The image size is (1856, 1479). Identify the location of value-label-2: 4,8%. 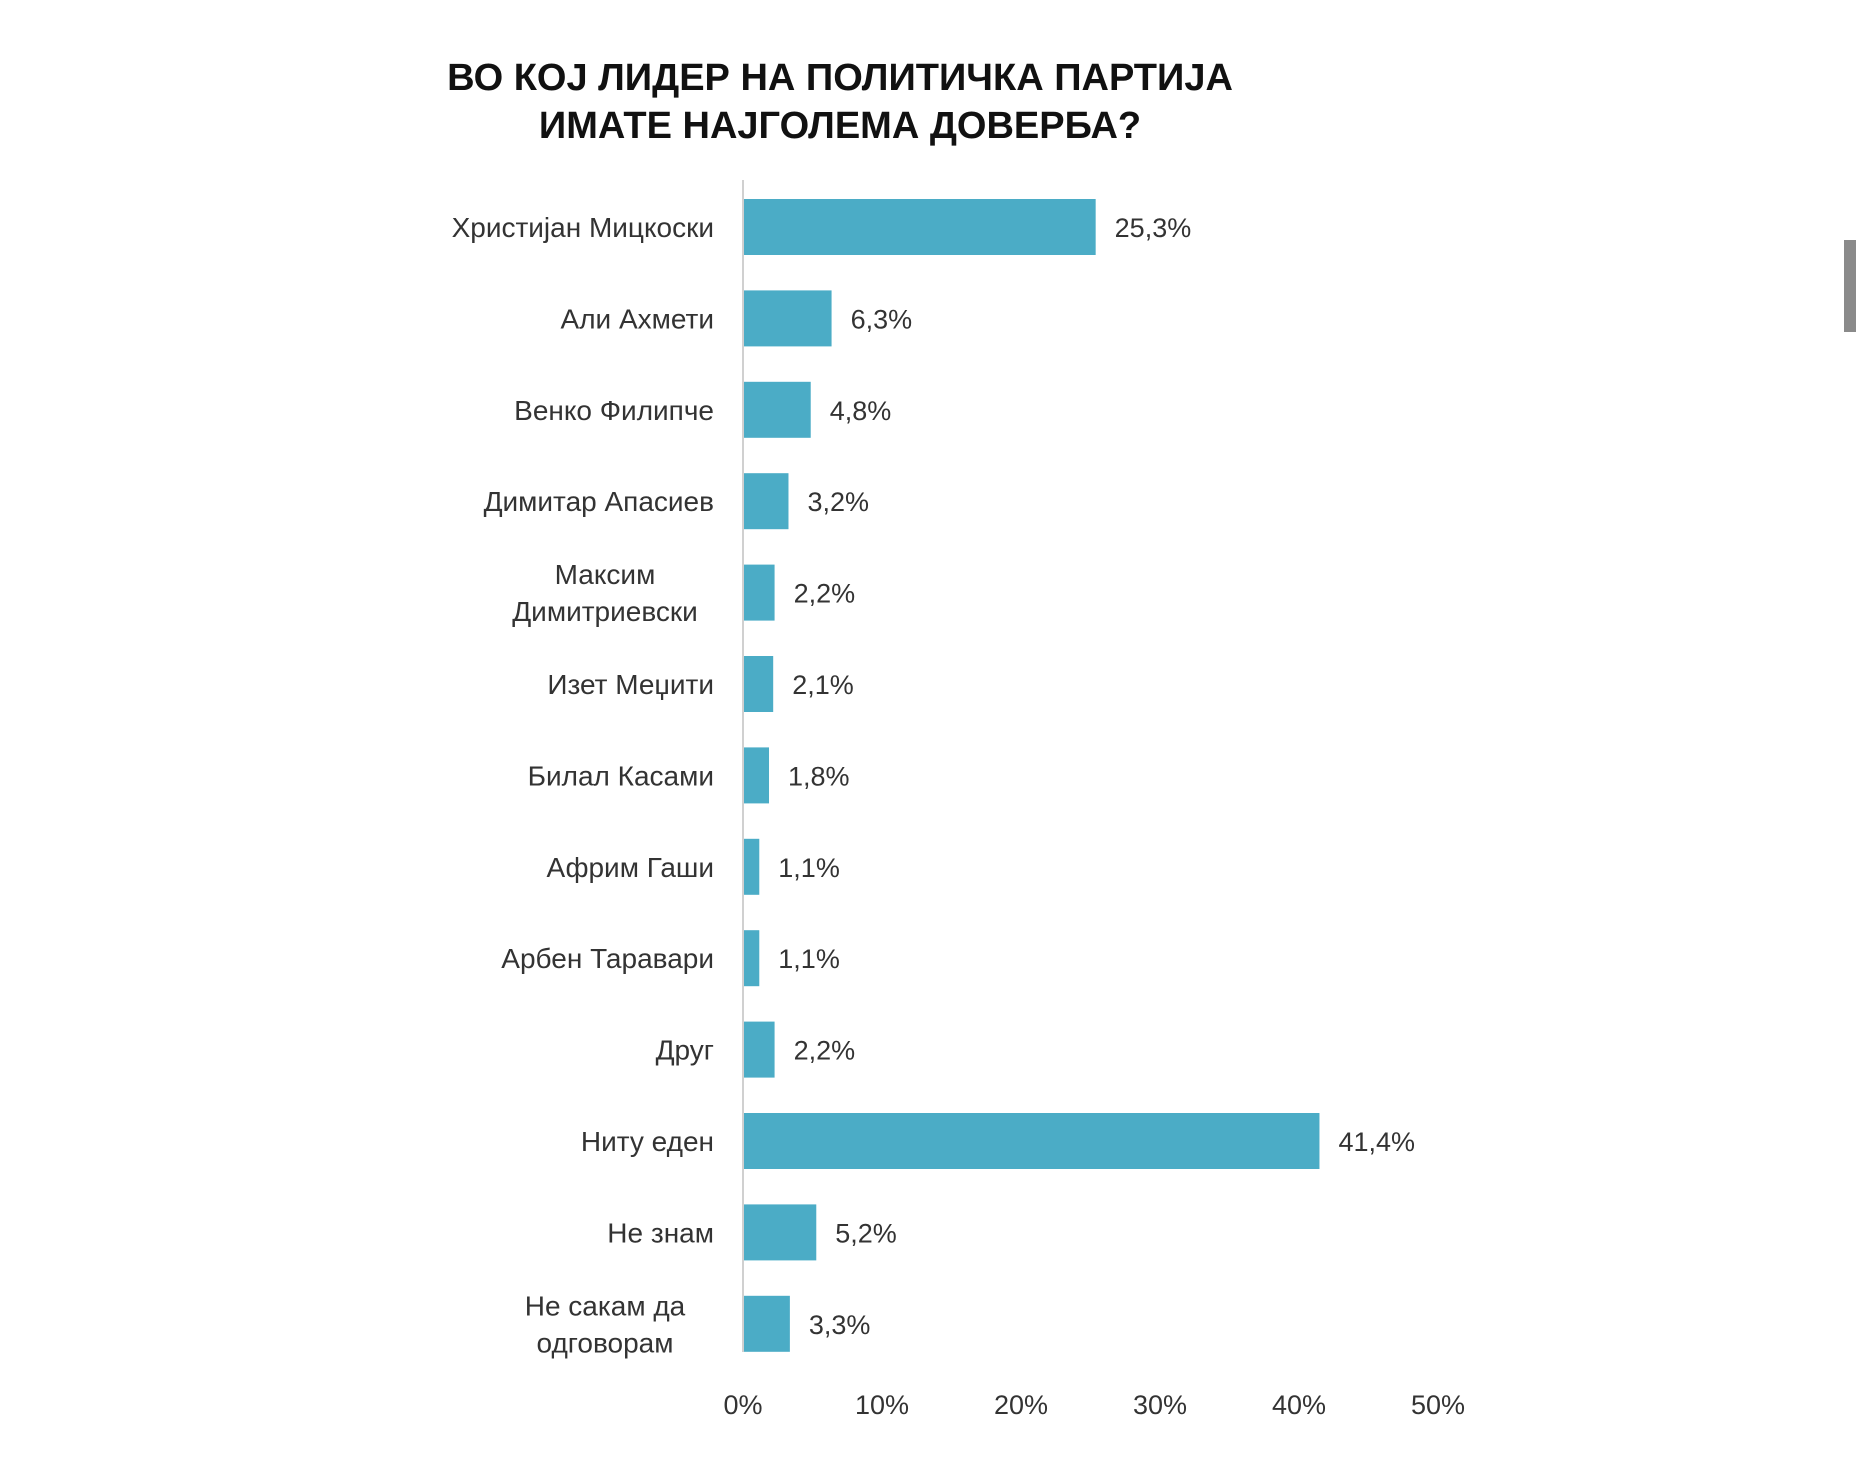
(861, 411).